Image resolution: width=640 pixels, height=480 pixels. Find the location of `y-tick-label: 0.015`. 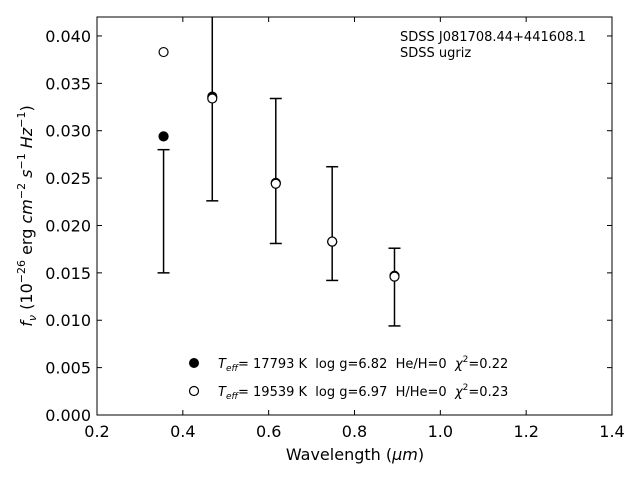

y-tick-label: 0.015 is located at coordinates (68, 273).